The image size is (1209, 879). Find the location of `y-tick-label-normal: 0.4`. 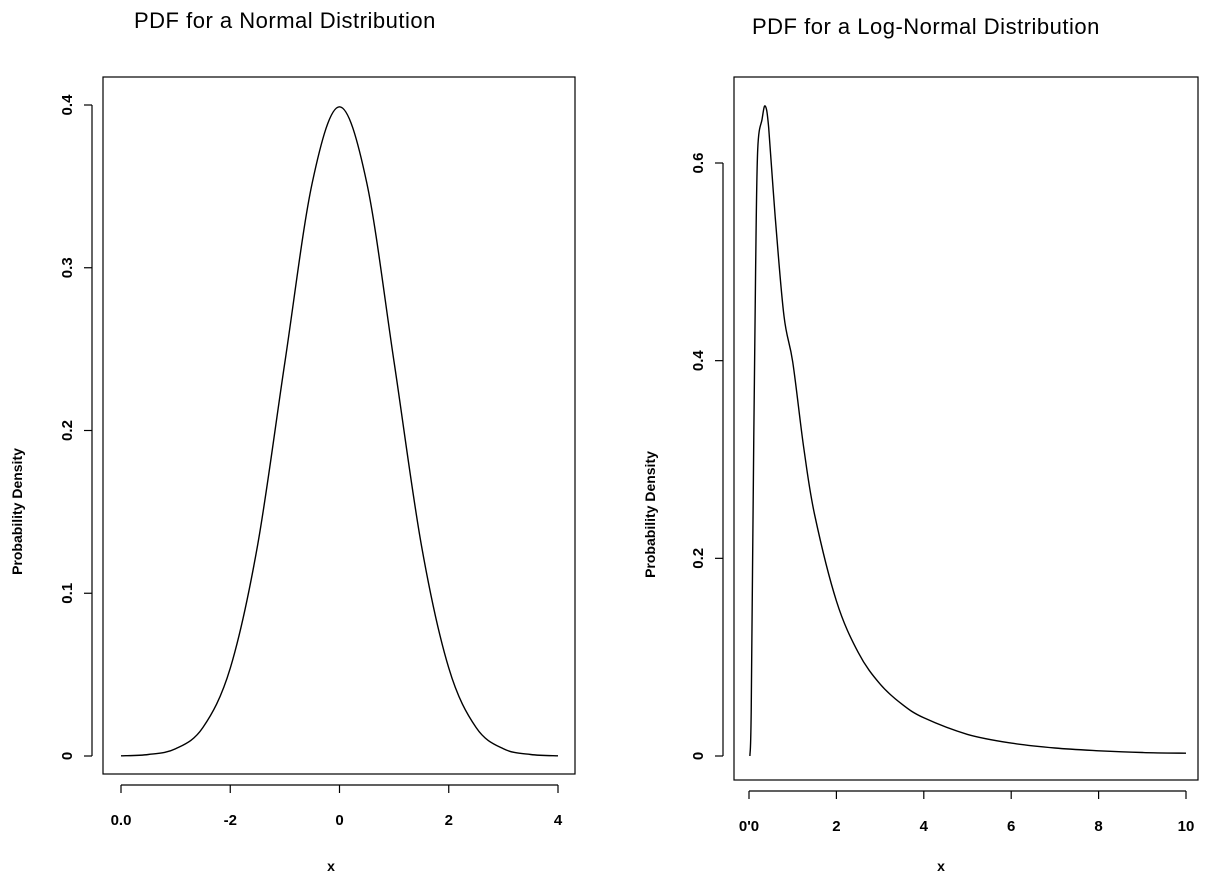

y-tick-label-normal: 0.4 is located at coordinates (67, 105).